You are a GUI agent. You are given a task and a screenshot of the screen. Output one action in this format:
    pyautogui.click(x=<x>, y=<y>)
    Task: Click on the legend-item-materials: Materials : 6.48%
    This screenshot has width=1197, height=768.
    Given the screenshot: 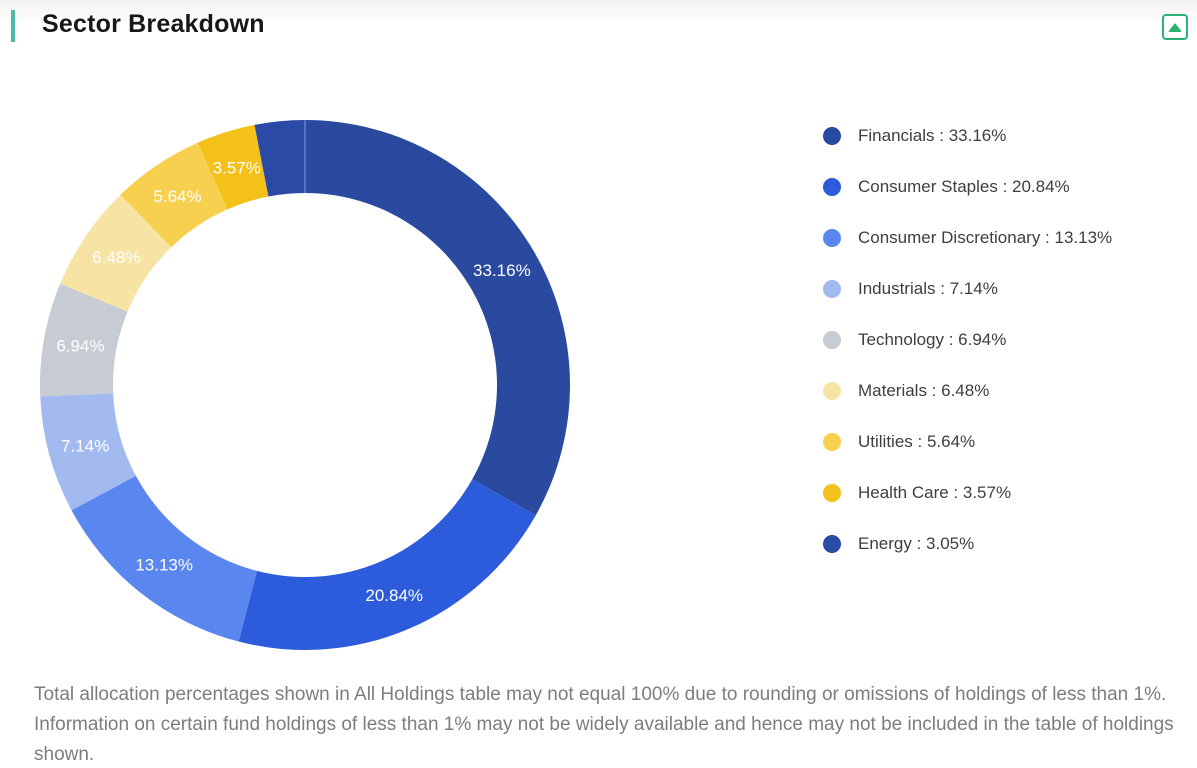 What is the action you would take?
    pyautogui.click(x=967, y=390)
    